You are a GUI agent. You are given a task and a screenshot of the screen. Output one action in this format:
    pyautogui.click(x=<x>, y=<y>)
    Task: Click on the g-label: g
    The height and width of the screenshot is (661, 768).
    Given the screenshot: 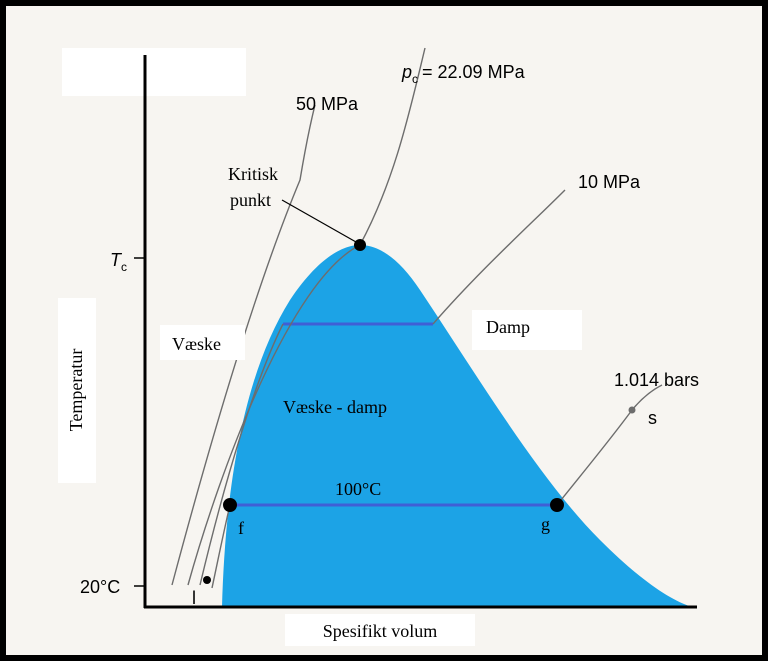 What is the action you would take?
    pyautogui.click(x=545, y=524)
    